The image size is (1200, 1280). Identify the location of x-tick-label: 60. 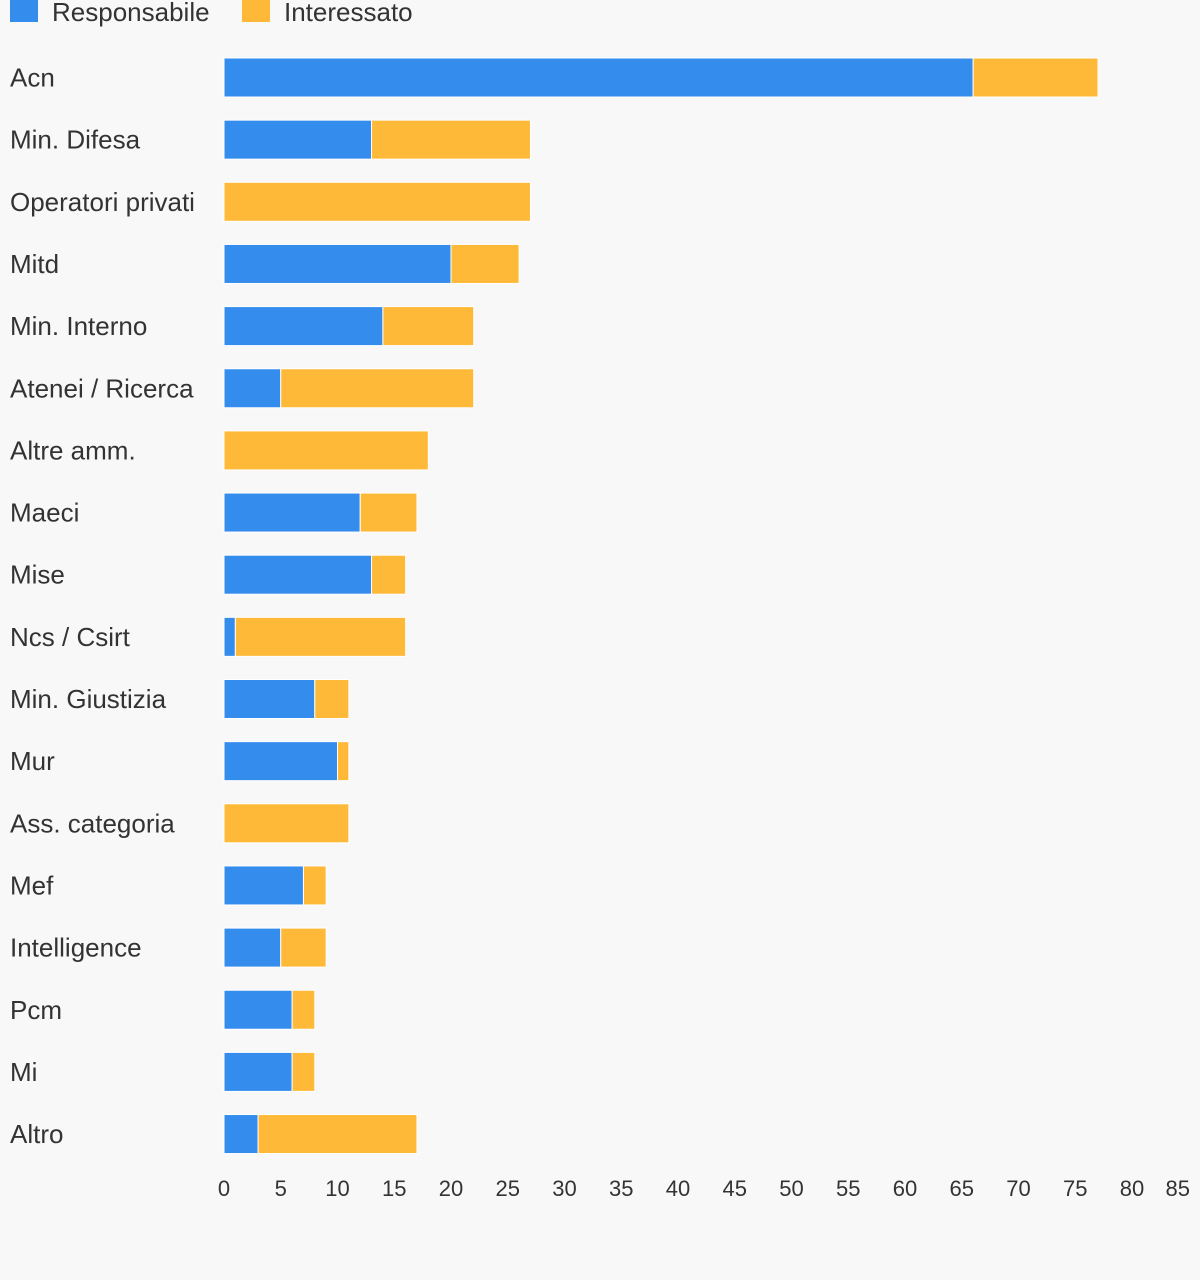
(905, 1188).